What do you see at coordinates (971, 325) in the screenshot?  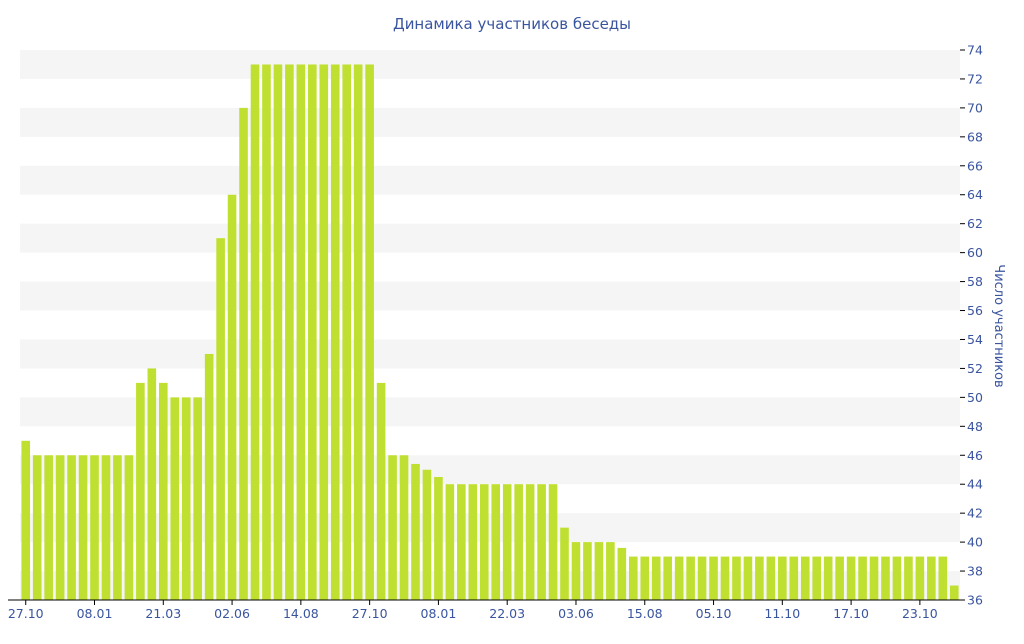 I see `y-axis-ticks: 36 38 40 42 44 46 48 50 52 54 56 58 60 62 64 66 68 70 72 74` at bounding box center [971, 325].